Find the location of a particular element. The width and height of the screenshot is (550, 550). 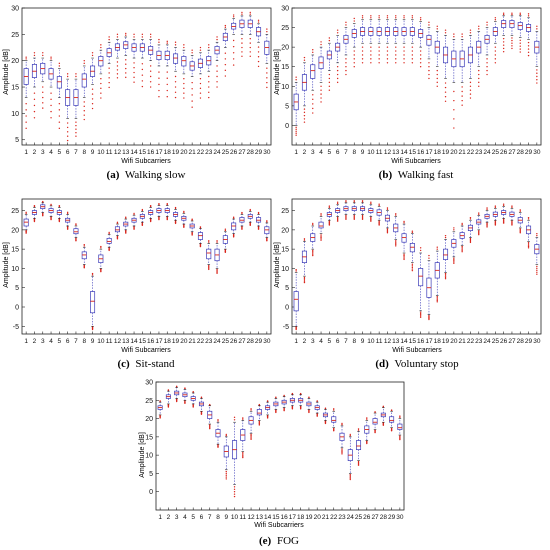

caption-text: Walking fast is located at coordinates (426, 175).